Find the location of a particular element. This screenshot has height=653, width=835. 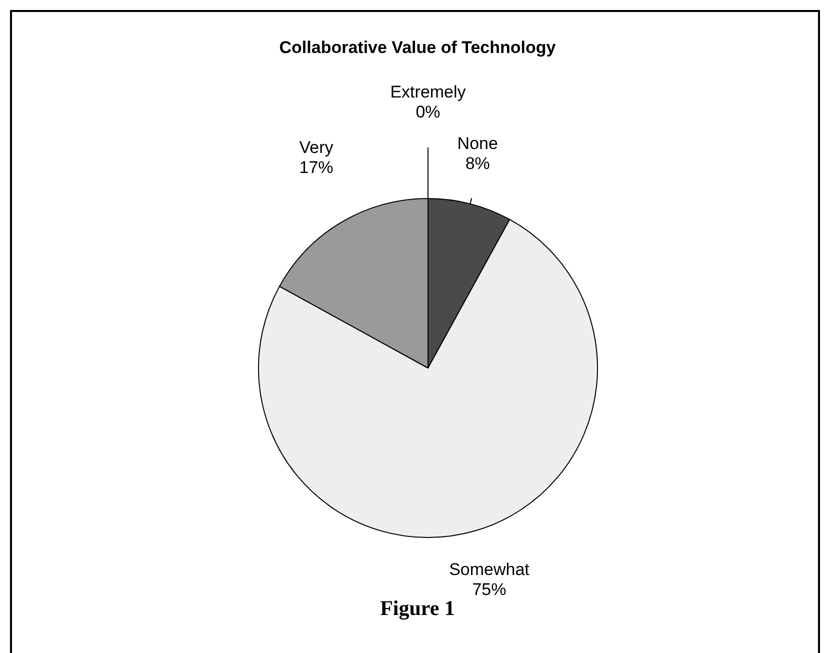

caption: Figure 1 is located at coordinates (417, 608).